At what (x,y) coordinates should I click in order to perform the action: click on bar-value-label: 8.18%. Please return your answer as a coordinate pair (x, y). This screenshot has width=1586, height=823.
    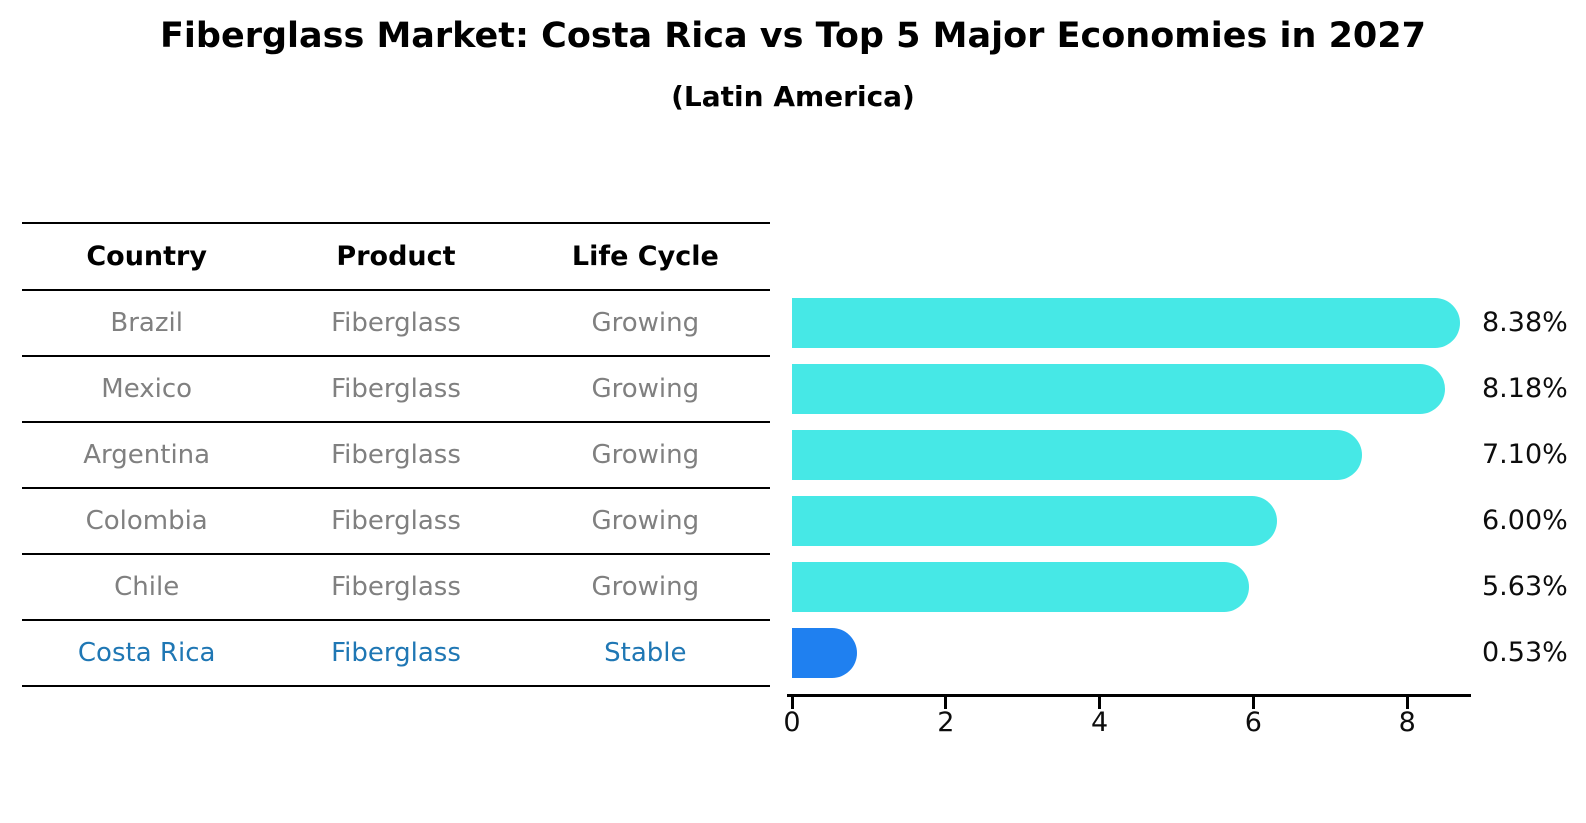
    Looking at the image, I should click on (1525, 388).